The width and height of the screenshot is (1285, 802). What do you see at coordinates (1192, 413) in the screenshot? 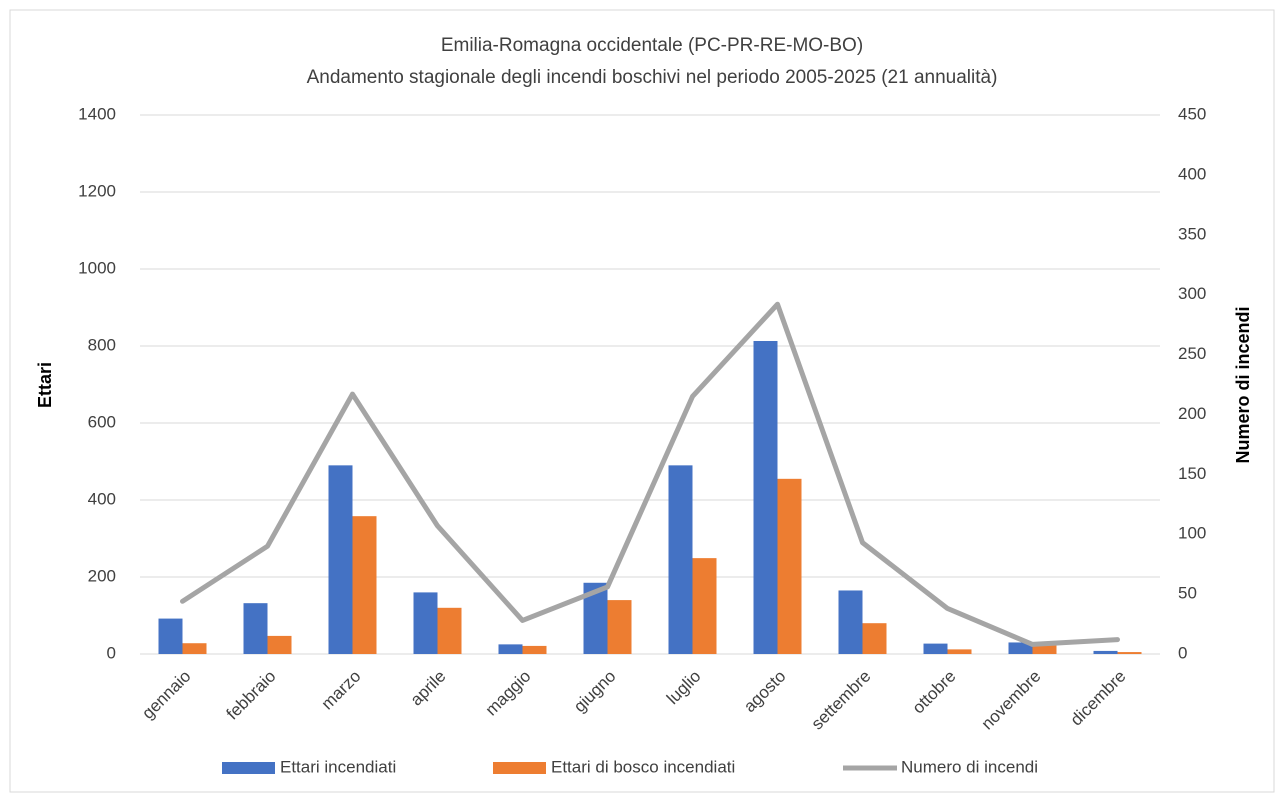
I see `y2-tick-label: 200` at bounding box center [1192, 413].